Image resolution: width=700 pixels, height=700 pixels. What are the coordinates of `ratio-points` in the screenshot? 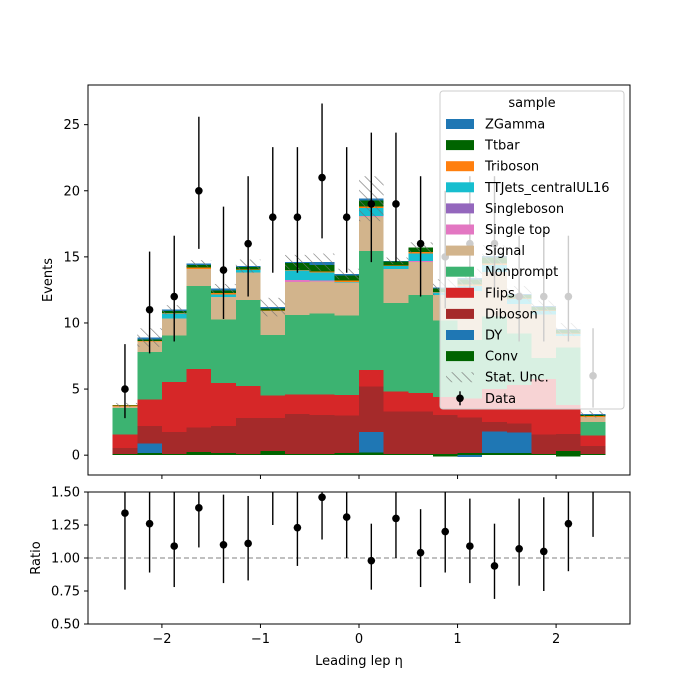 It's located at (357, 545).